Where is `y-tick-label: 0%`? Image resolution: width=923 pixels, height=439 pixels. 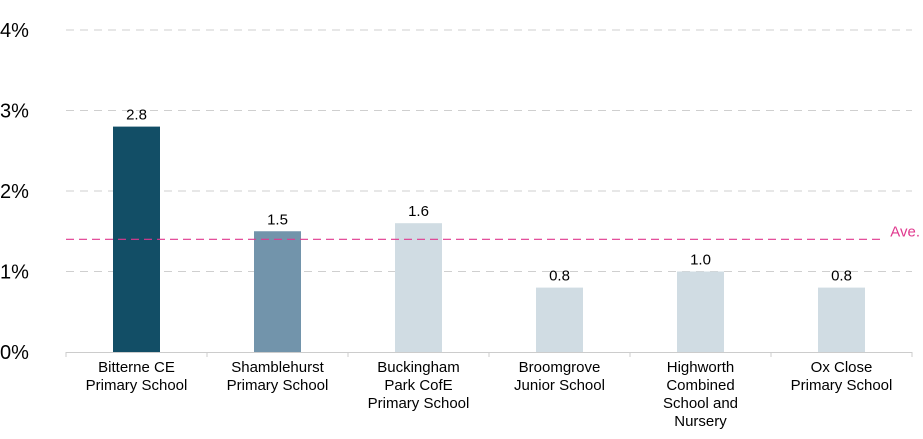 y-tick-label: 0% is located at coordinates (14, 353).